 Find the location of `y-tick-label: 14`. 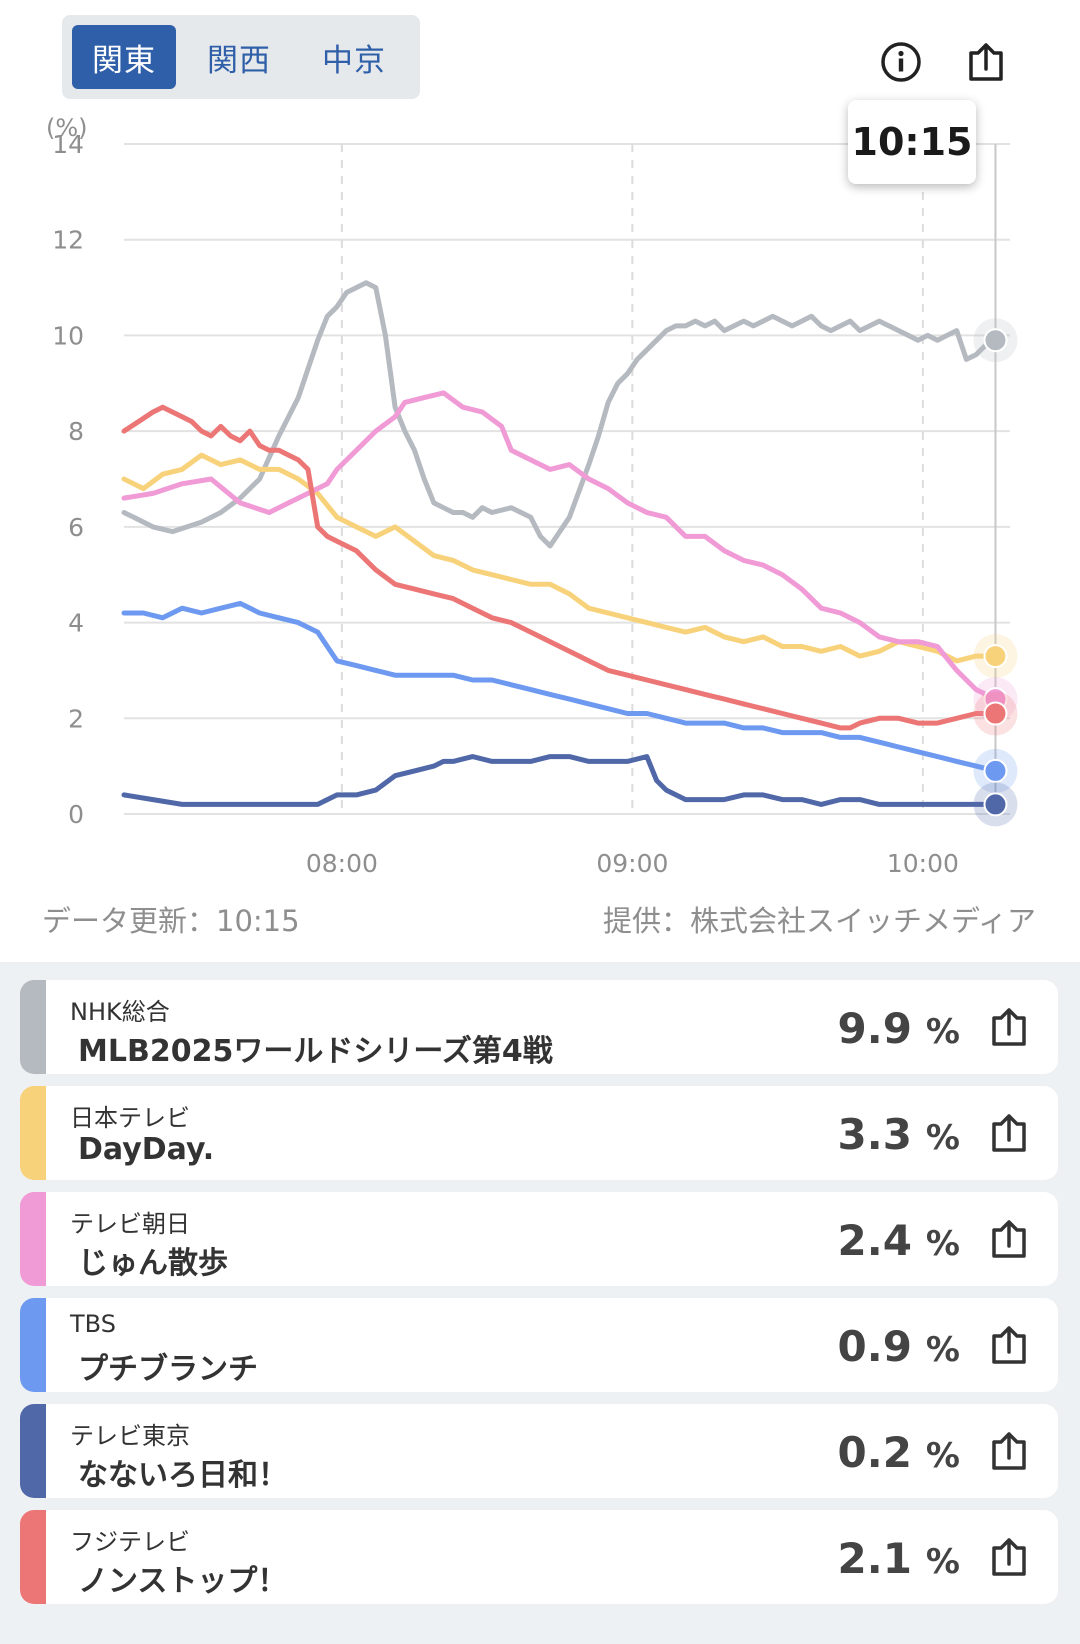

y-tick-label: 14 is located at coordinates (68, 144).